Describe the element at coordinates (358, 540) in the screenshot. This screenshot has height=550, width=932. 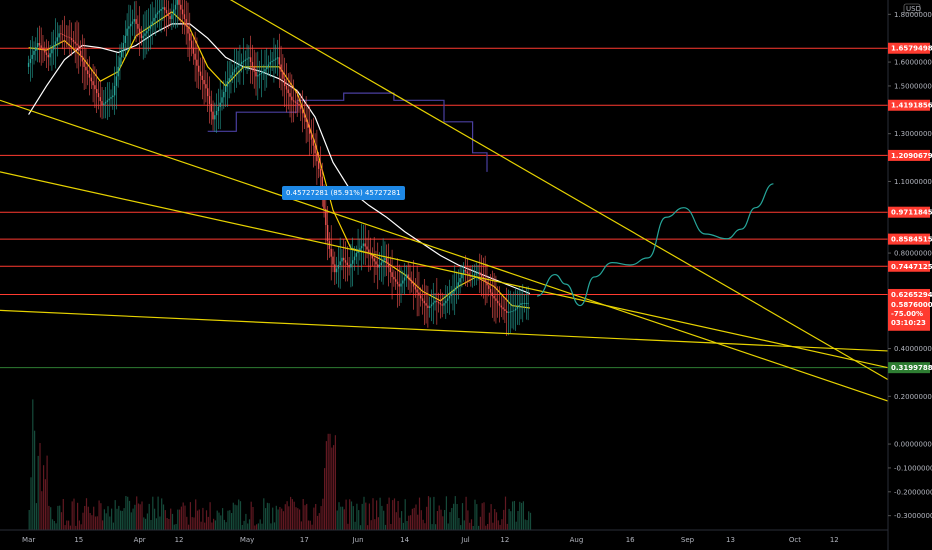
I see `time-tick-label: Jun` at that location.